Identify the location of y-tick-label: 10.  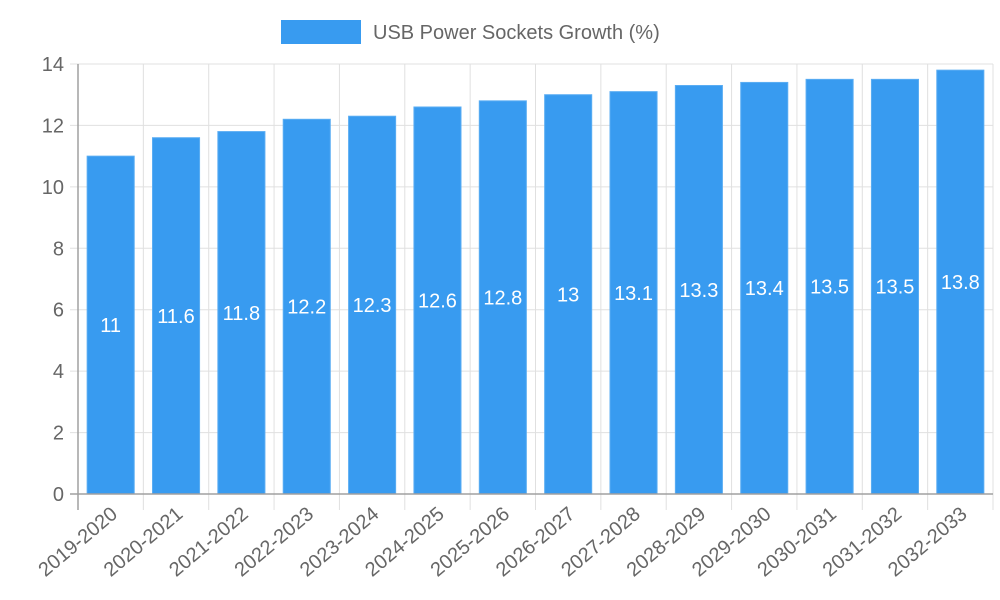
(53, 188).